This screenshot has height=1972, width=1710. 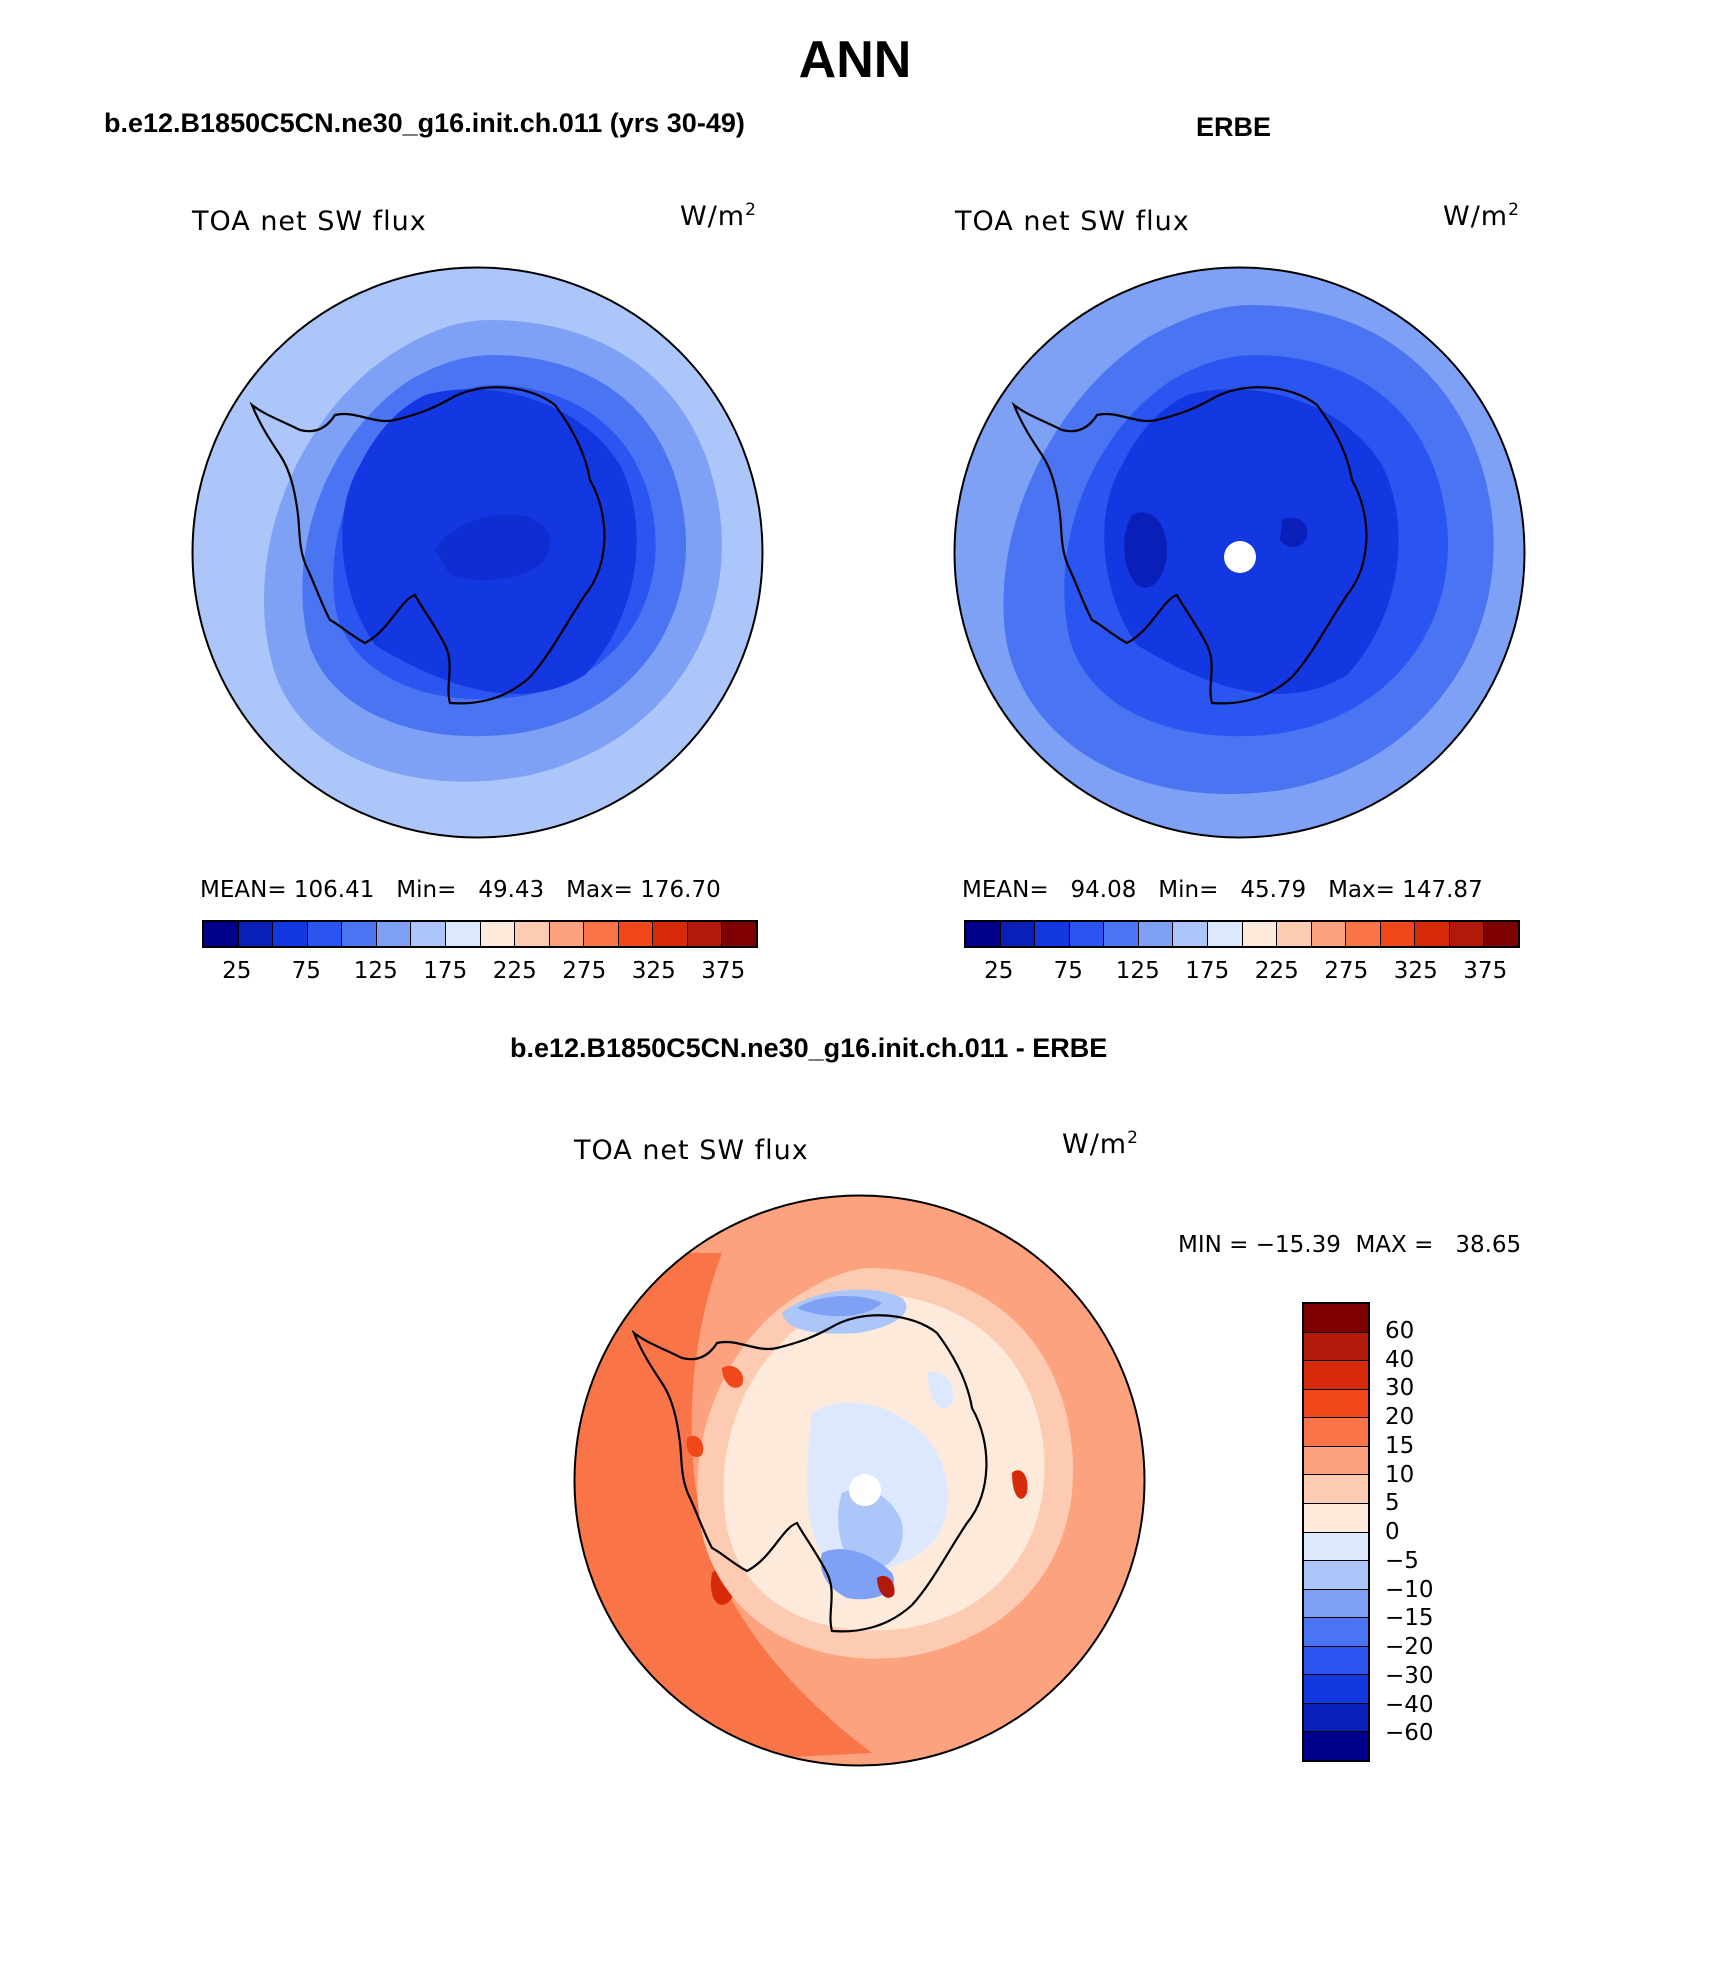 What do you see at coordinates (1400, 1388) in the screenshot?
I see `colorbar-tick-label: 30` at bounding box center [1400, 1388].